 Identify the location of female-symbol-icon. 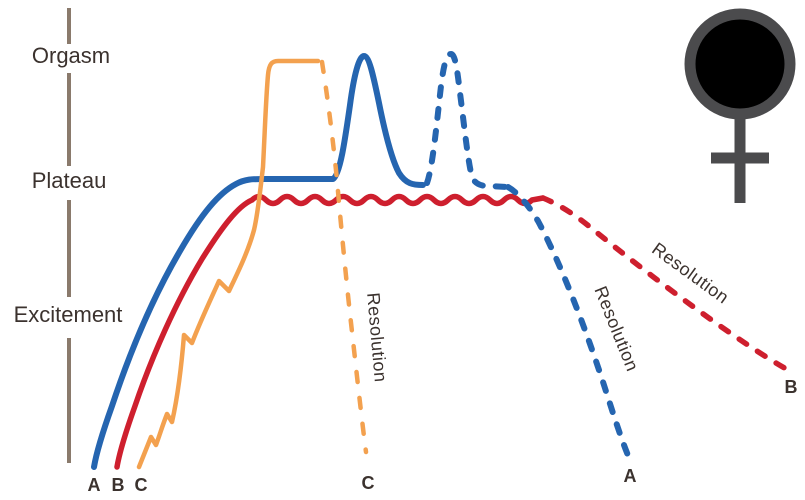
(740, 105).